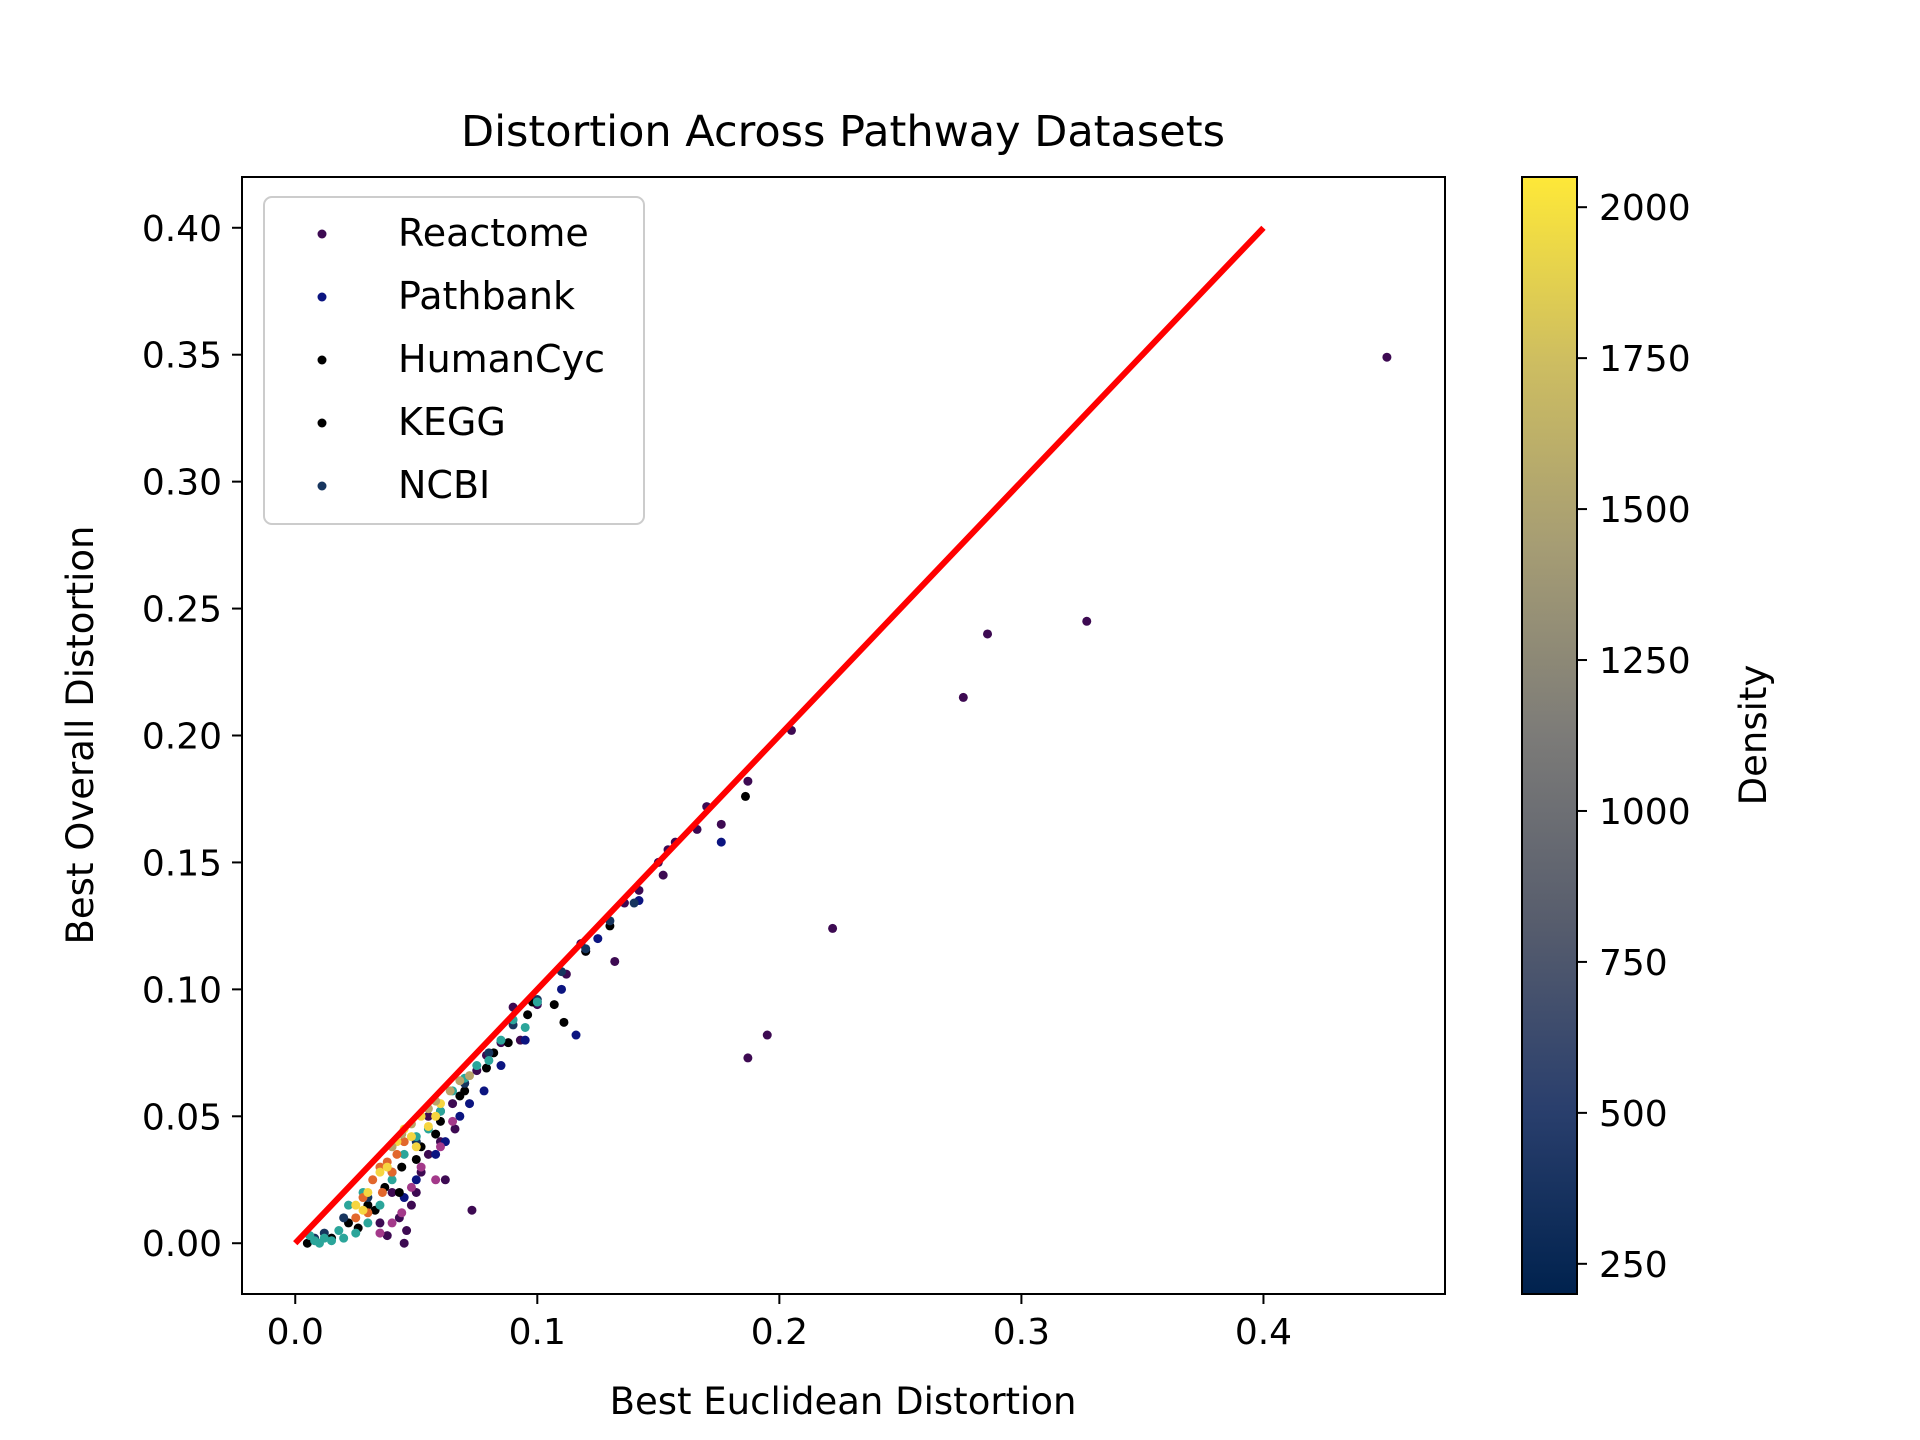 The height and width of the screenshot is (1440, 1920). Describe the element at coordinates (322, 234) in the screenshot. I see `legend-marker-reactome` at that location.